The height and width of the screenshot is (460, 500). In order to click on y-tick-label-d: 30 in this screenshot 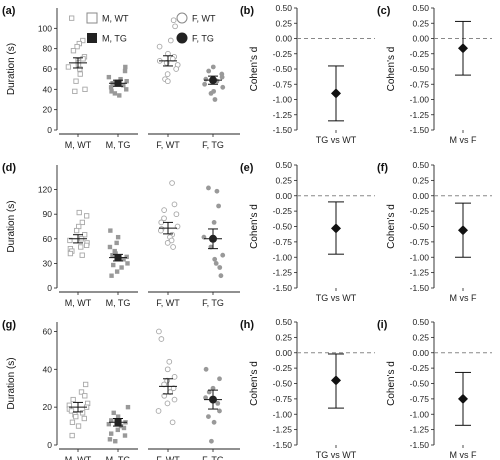, I will do `click(48, 263)`.